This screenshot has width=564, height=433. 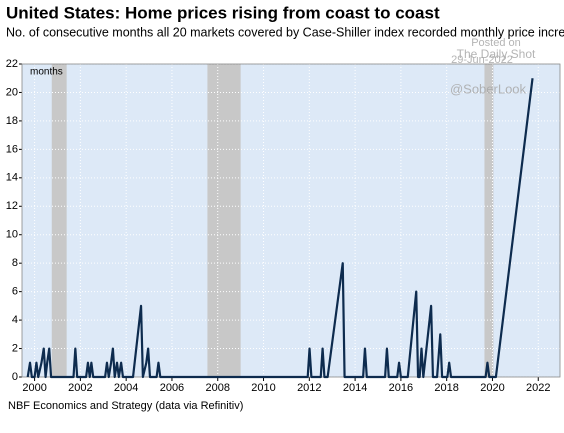 What do you see at coordinates (12, 235) in the screenshot?
I see `y-tick-label: 10` at bounding box center [12, 235].